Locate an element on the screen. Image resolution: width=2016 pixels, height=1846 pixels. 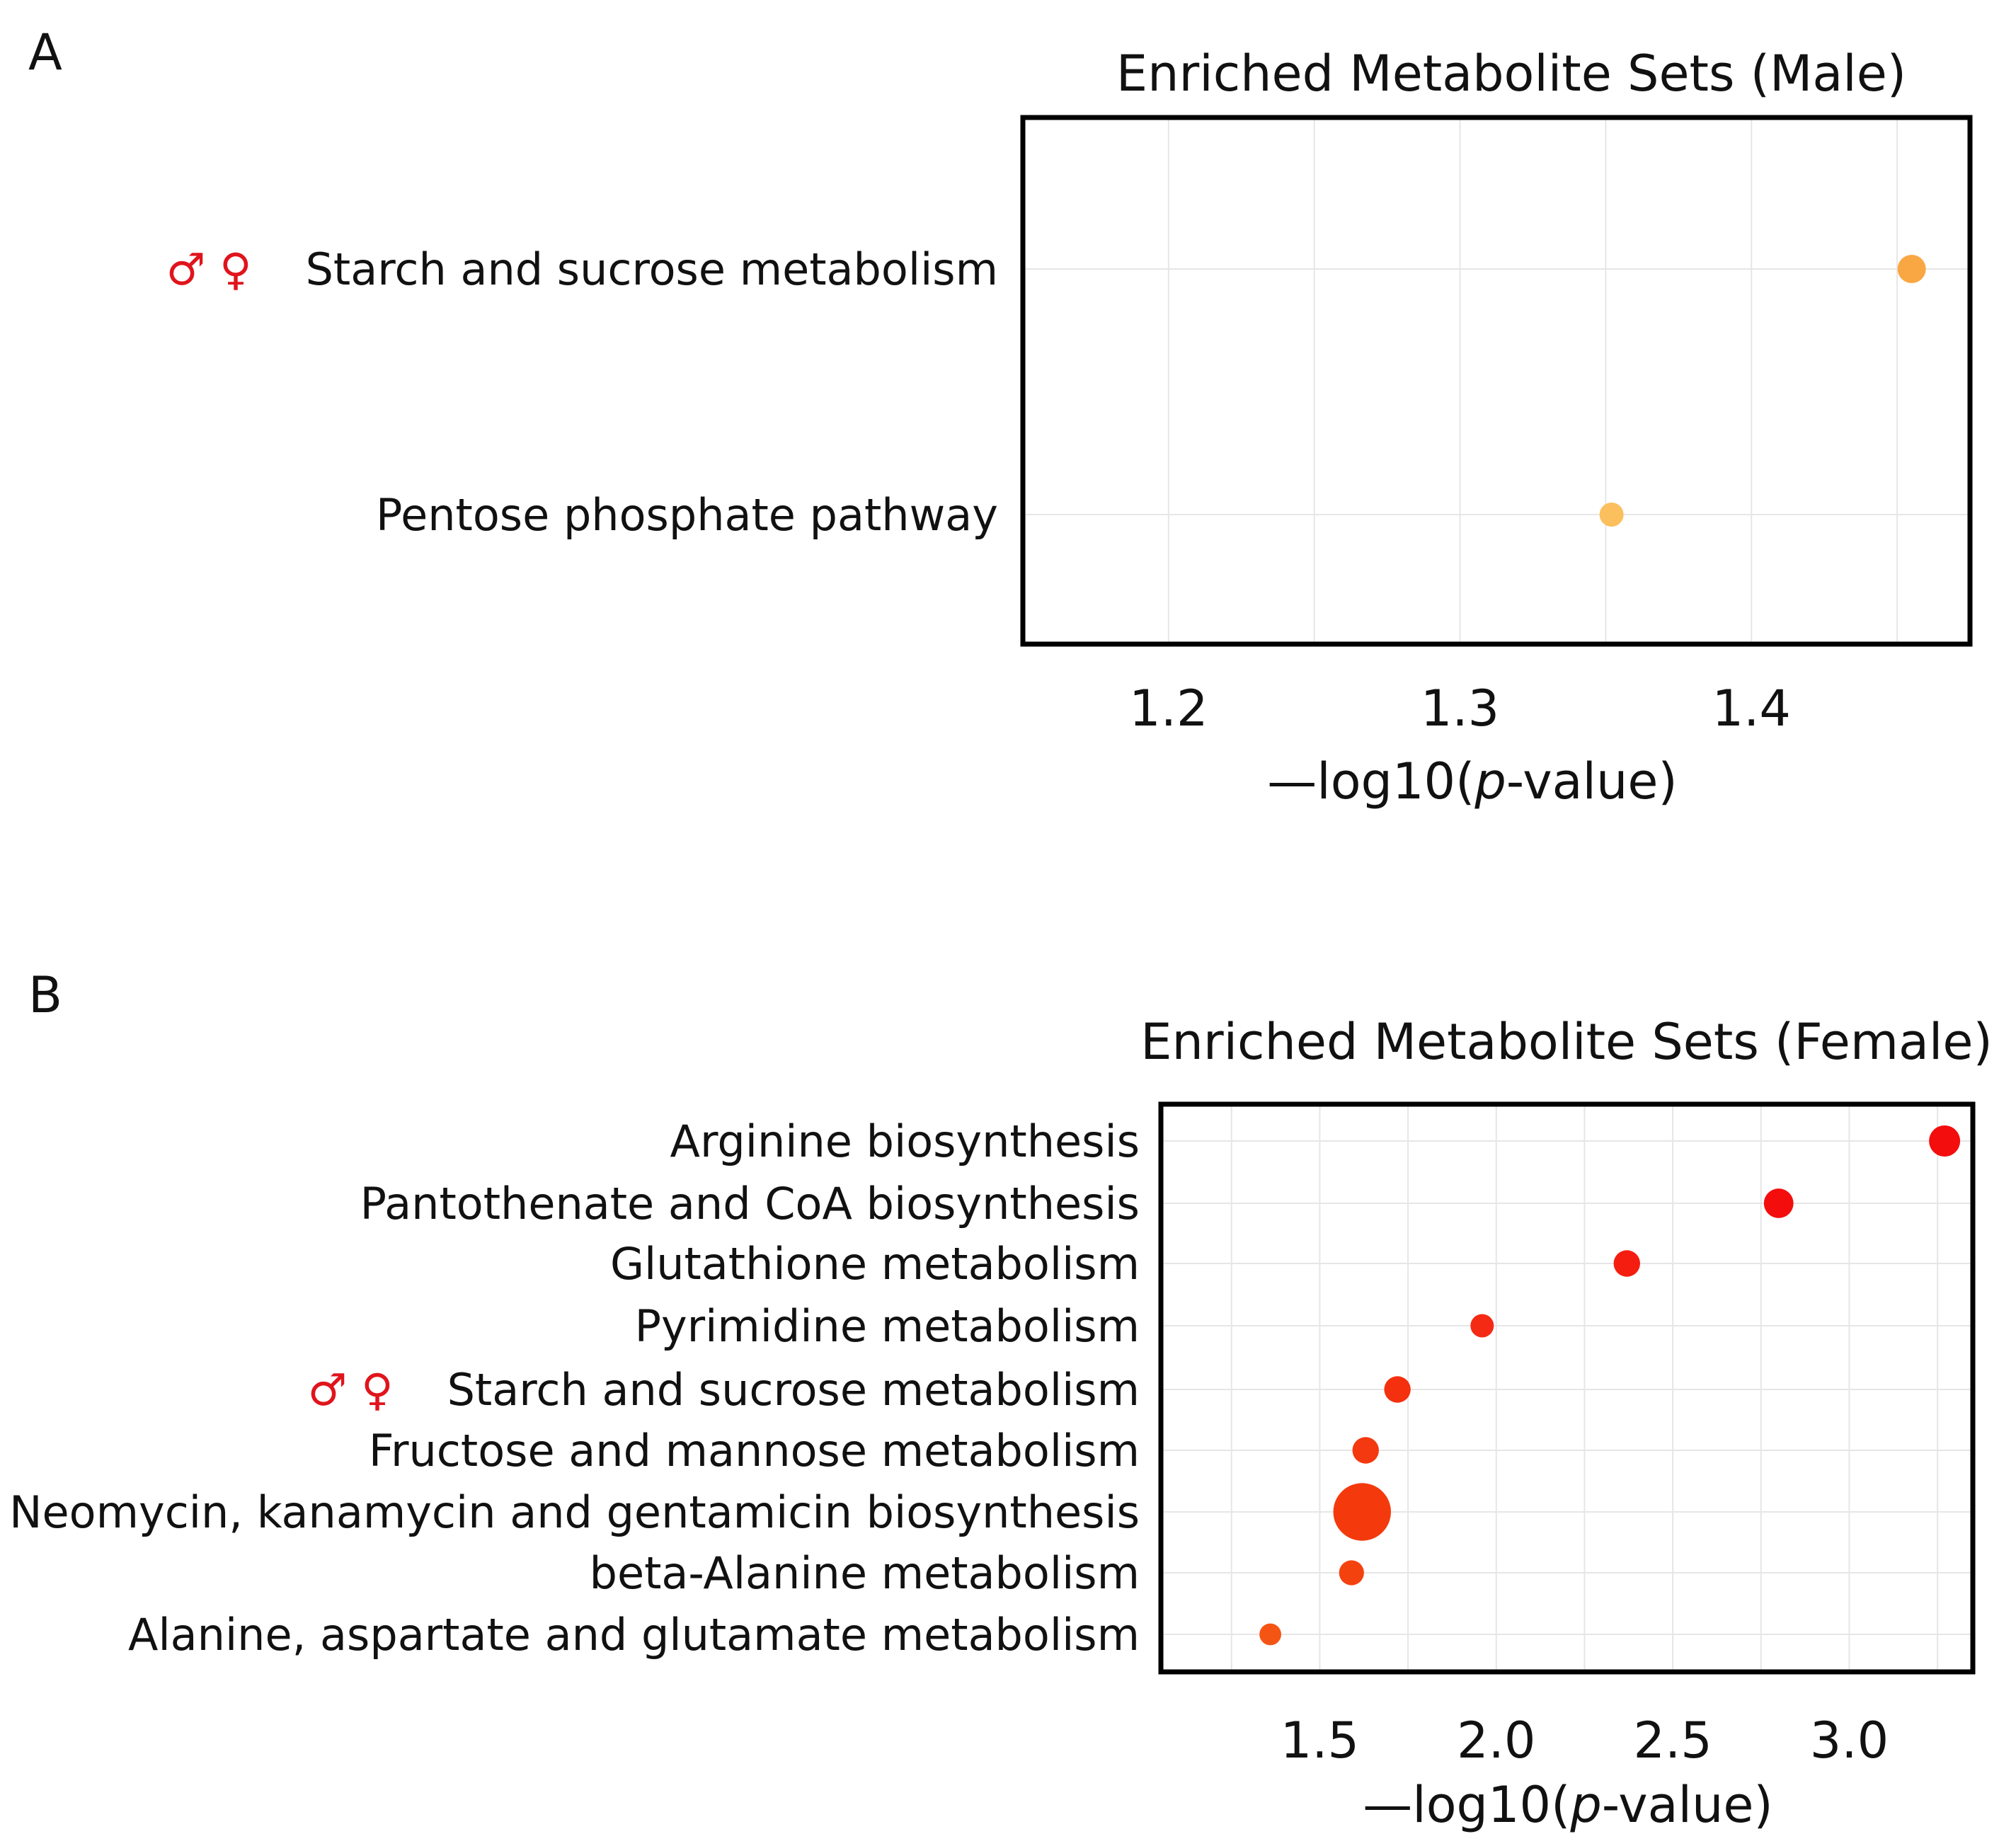
category-label: beta-Alanine metabolism is located at coordinates (865, 1573).